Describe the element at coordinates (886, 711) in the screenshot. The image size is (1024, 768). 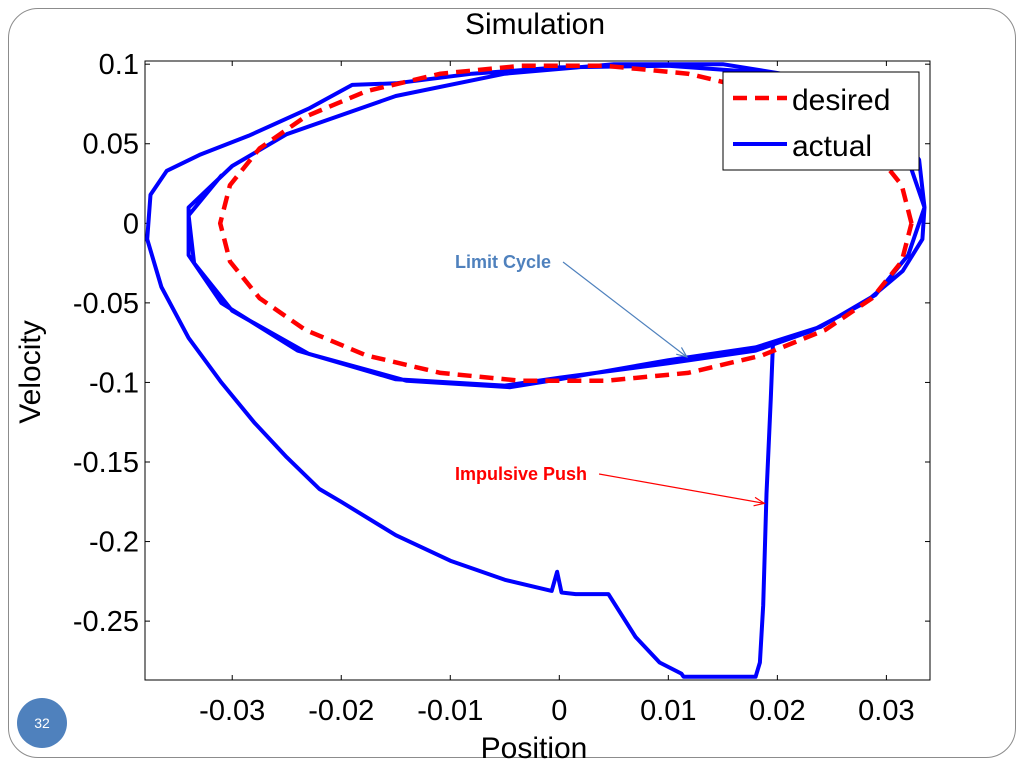
I see `x-tick-label: 0.03` at that location.